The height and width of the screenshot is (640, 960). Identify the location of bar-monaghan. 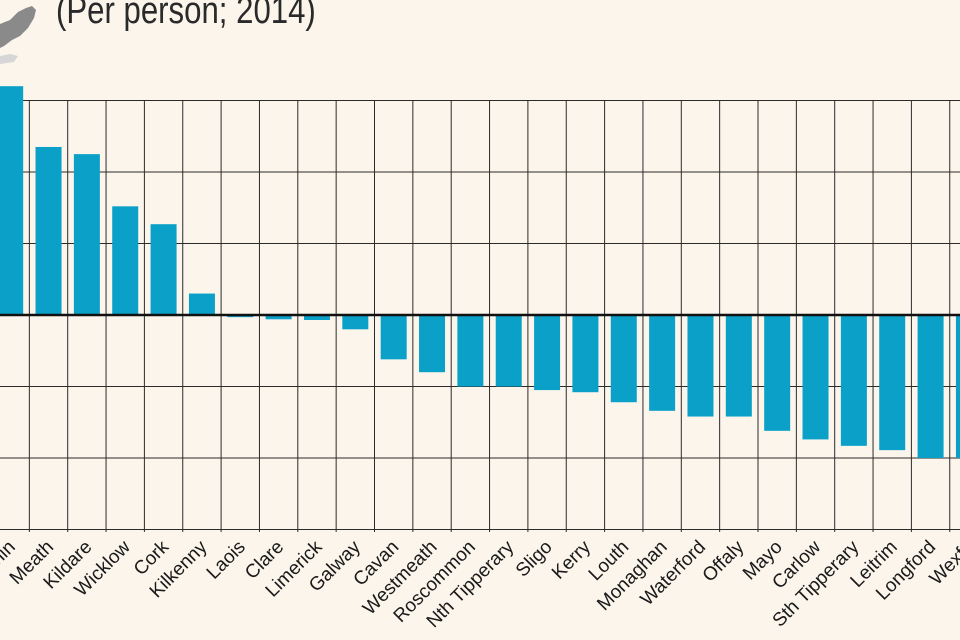
(662, 363).